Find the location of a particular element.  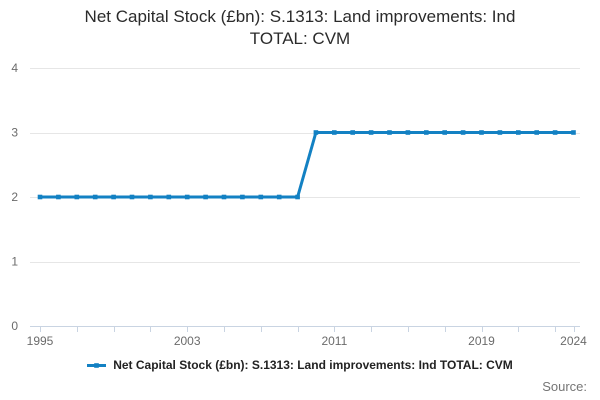

y-axis-tick-label: 0 is located at coordinates (14, 326).